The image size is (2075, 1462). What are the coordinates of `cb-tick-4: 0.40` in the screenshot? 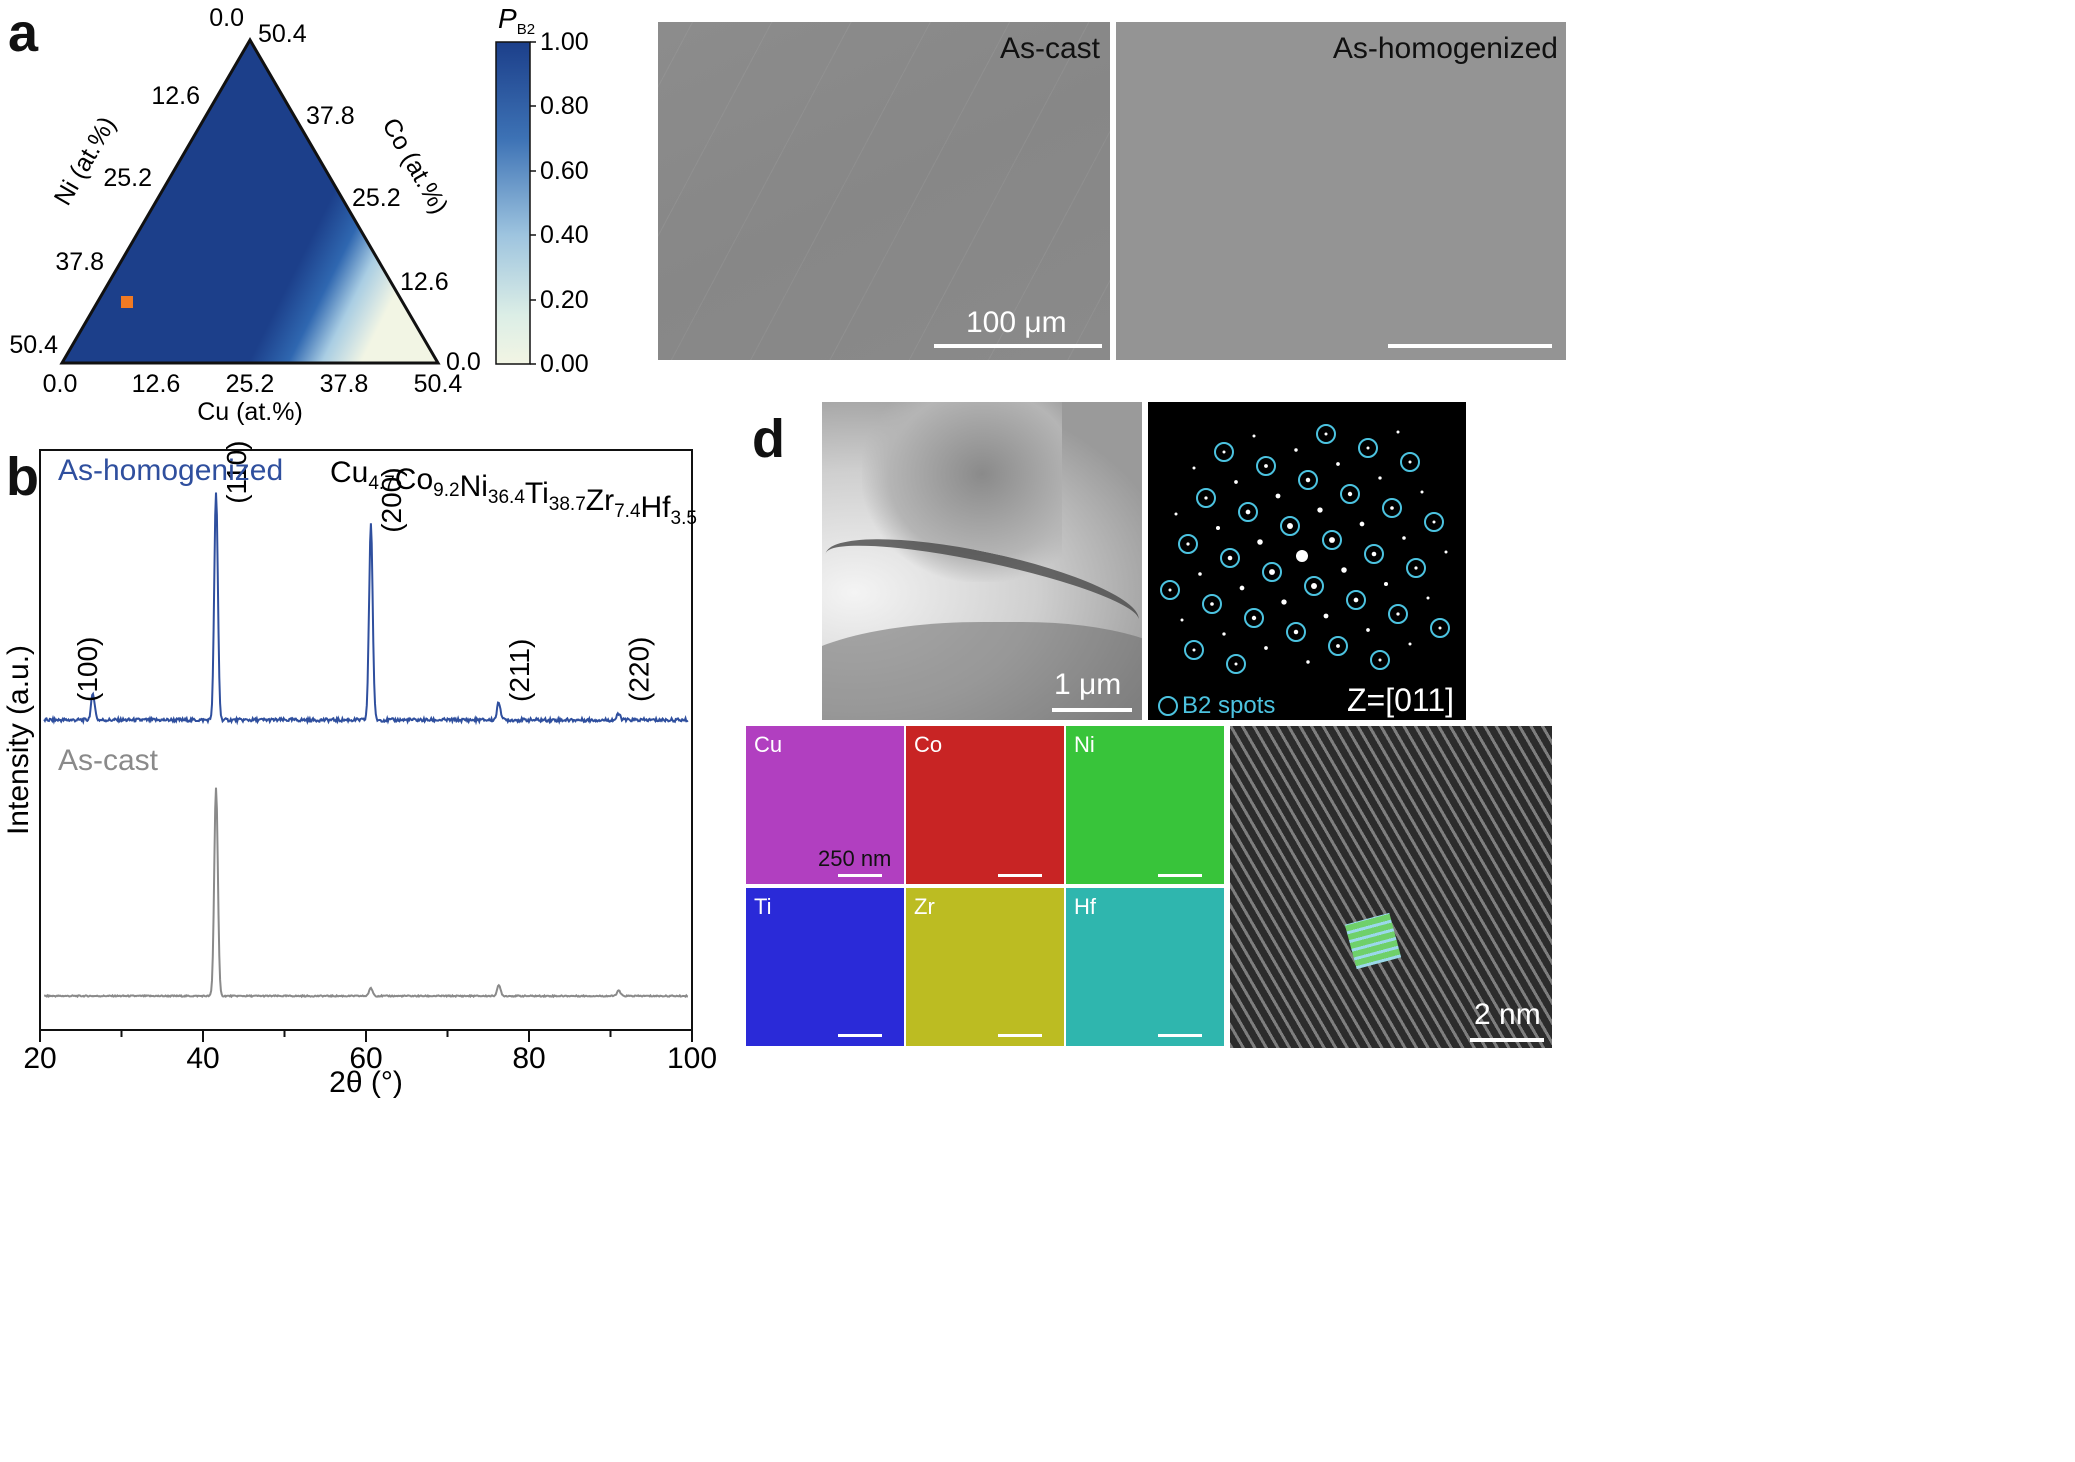 It's located at (564, 235).